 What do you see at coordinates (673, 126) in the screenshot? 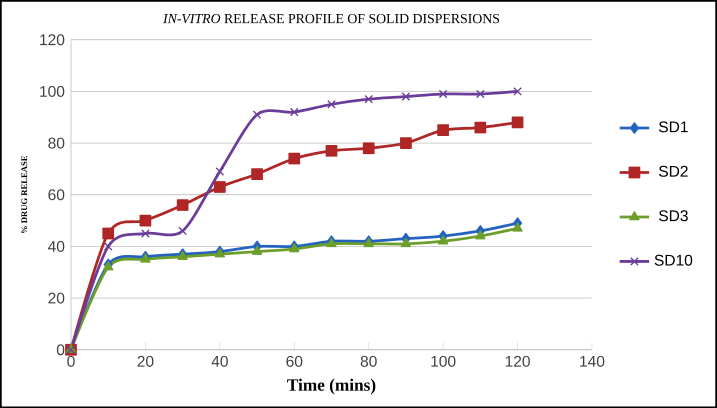
I see `legend-label: SD1` at bounding box center [673, 126].